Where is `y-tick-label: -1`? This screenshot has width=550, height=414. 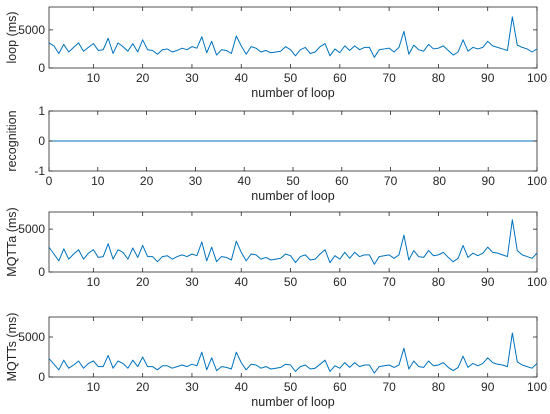
y-tick-label: -1 is located at coordinates (39, 171).